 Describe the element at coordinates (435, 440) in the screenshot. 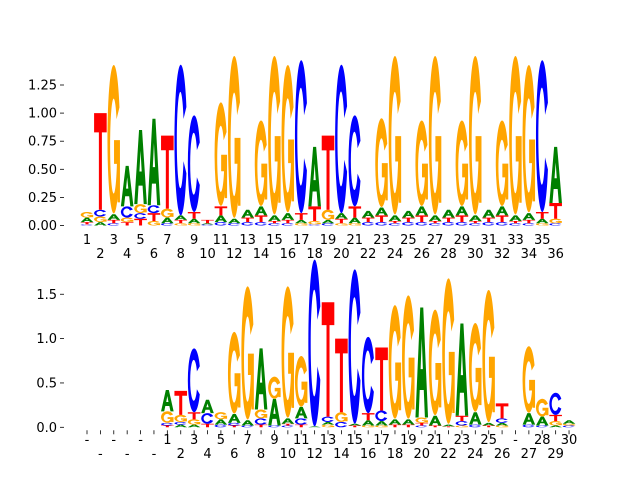

I see `x-tick-label: 21` at that location.